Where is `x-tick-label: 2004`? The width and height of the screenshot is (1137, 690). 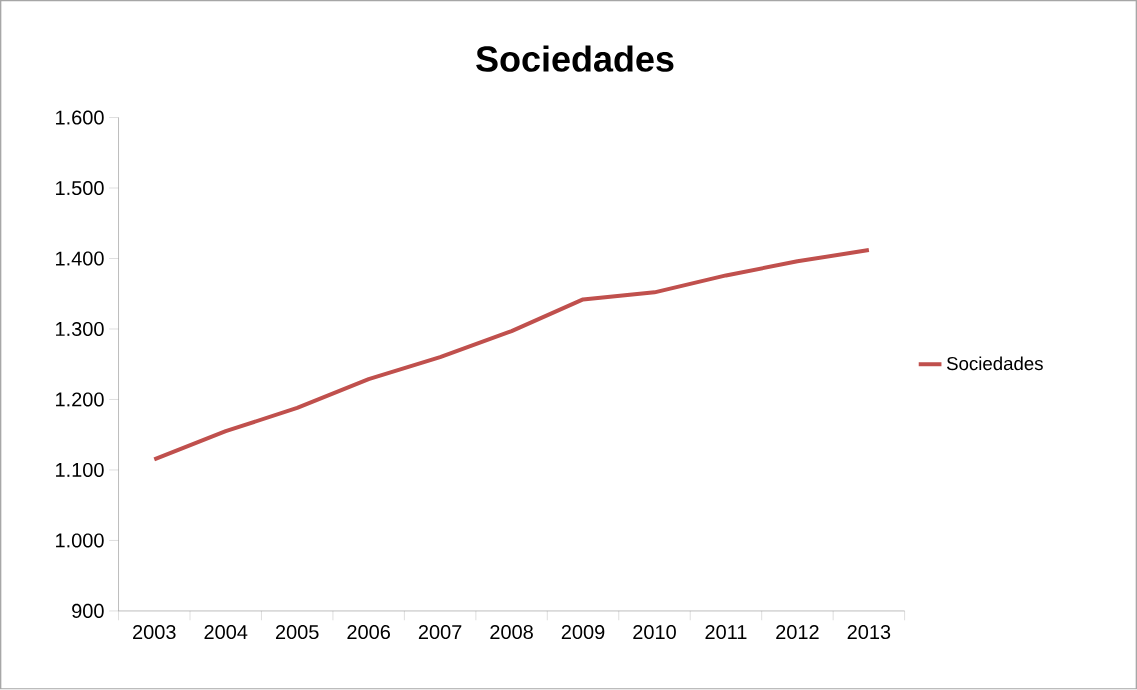 x-tick-label: 2004 is located at coordinates (226, 632).